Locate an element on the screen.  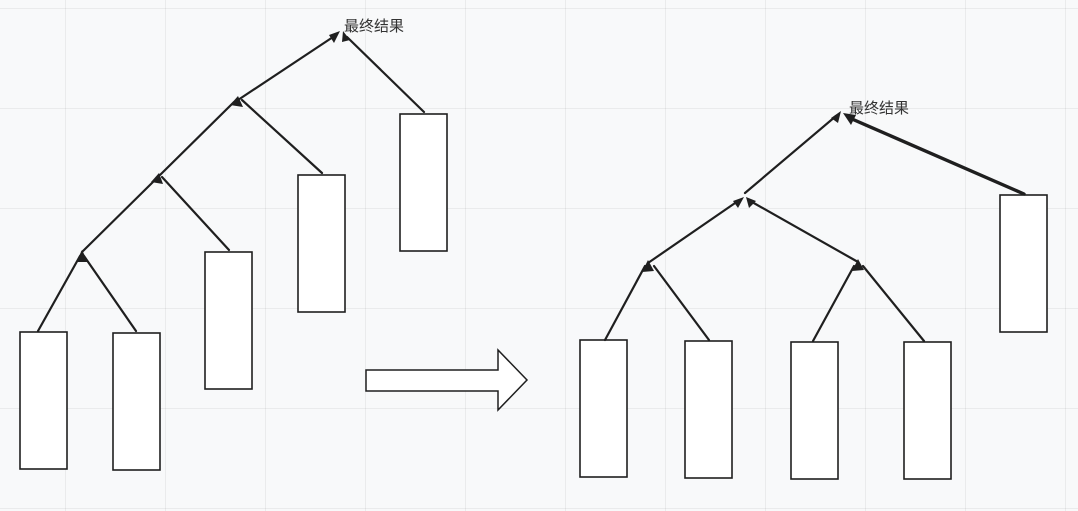
left-final-arrowhead-a is located at coordinates (334, 37).